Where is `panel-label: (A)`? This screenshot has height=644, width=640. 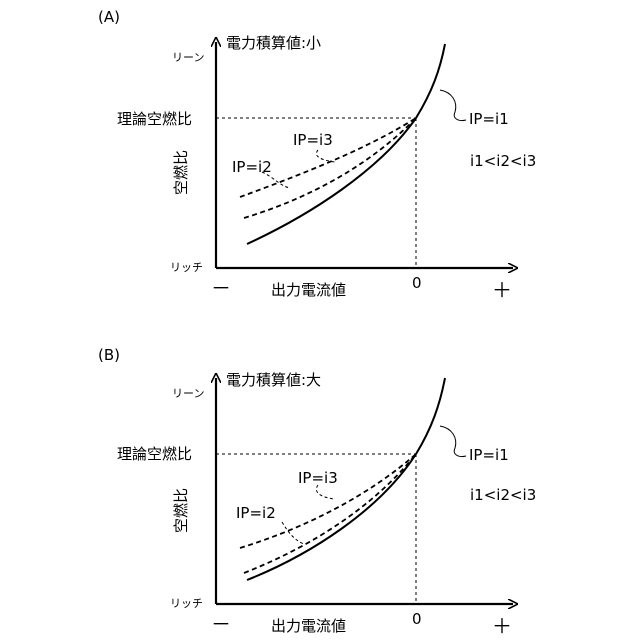 panel-label: (A) is located at coordinates (109, 17).